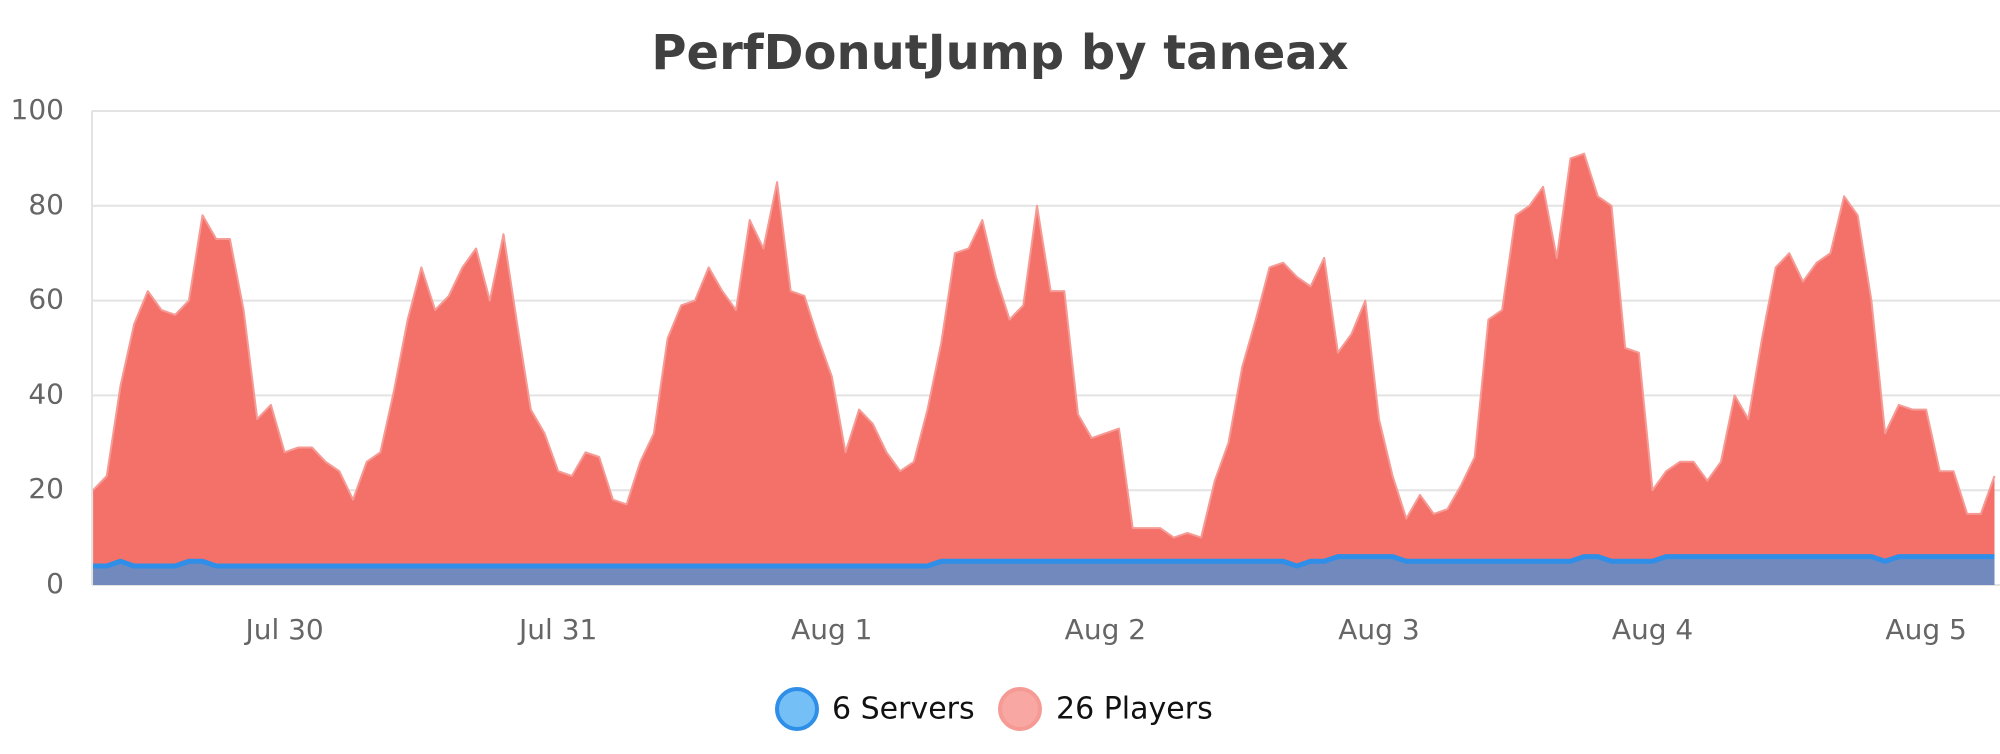  What do you see at coordinates (1044, 561) in the screenshot?
I see `line` at bounding box center [1044, 561].